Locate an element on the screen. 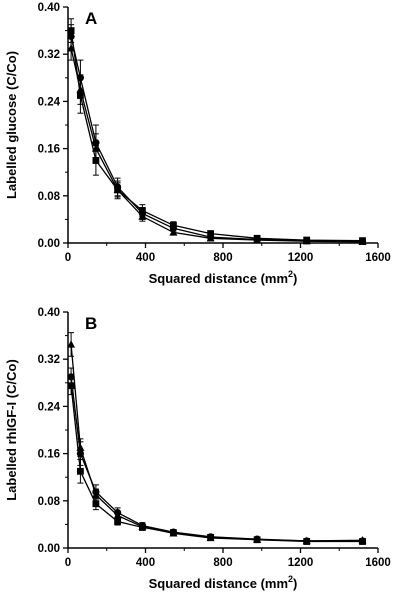 The image size is (400, 600). panel-label: B is located at coordinates (91, 323).